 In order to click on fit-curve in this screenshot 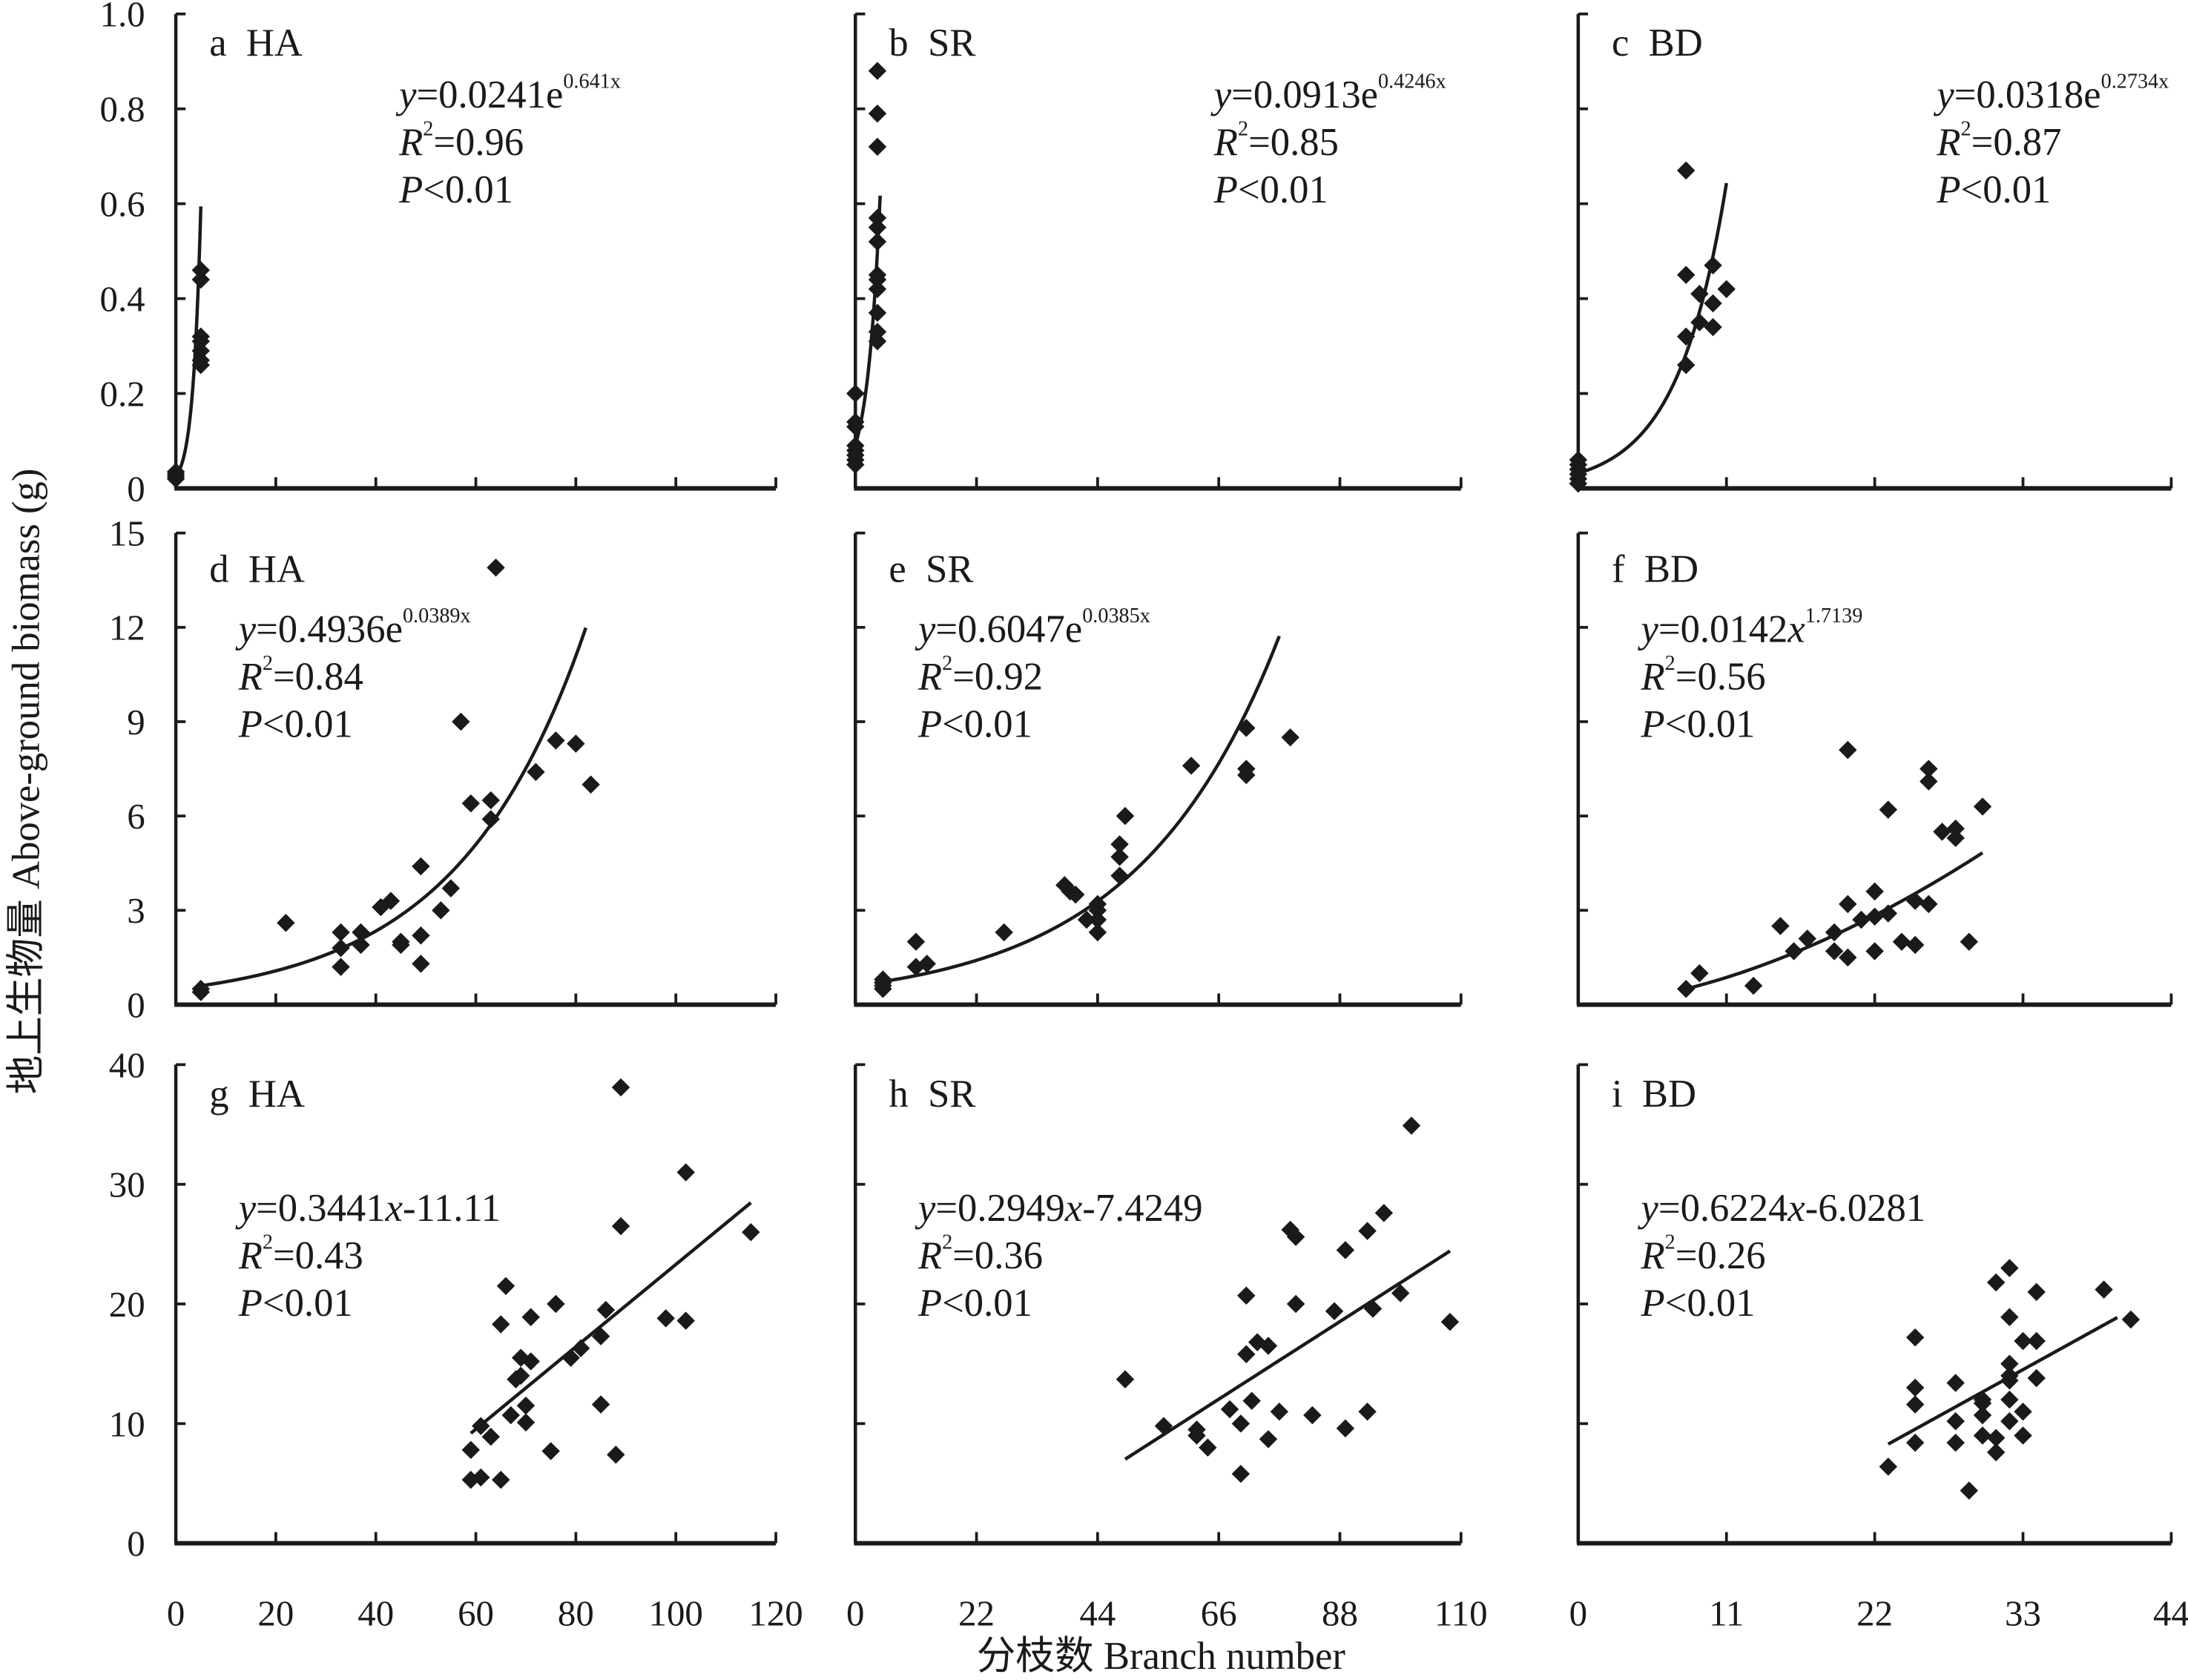, I will do `click(610, 1318)`.